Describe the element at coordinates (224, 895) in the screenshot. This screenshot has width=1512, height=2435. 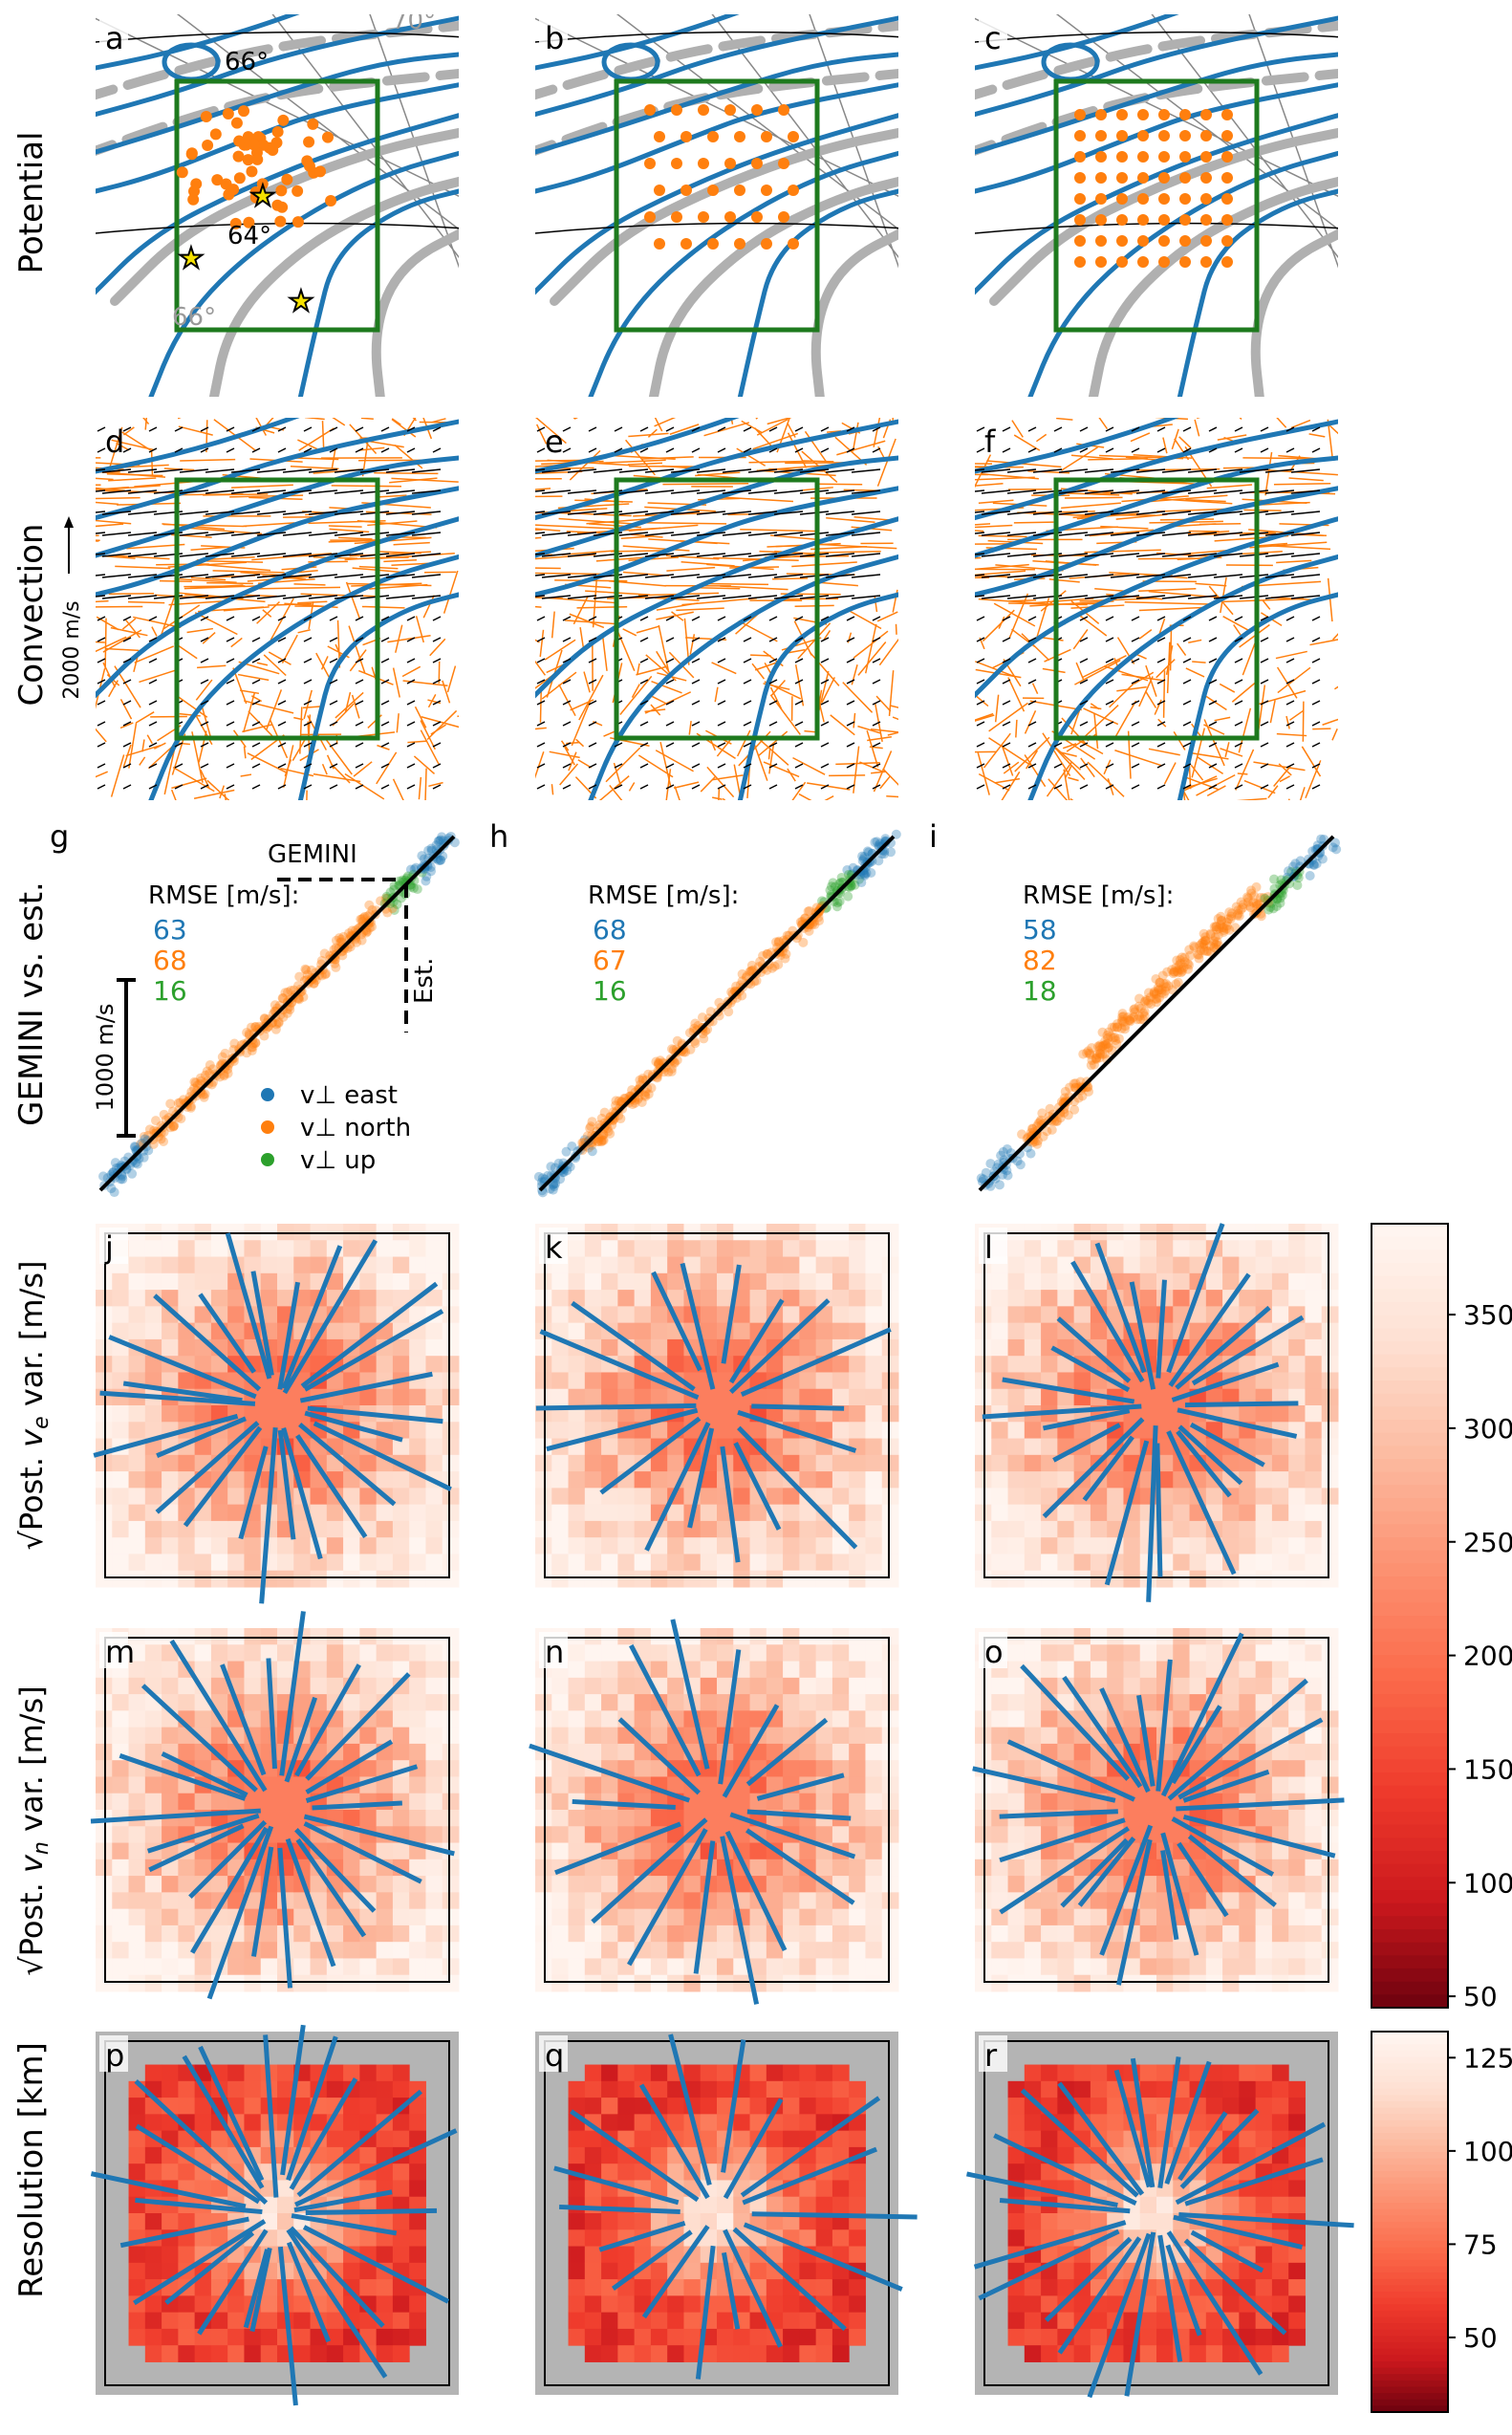
I see `rmse-title: RMSE [m/s]:` at that location.